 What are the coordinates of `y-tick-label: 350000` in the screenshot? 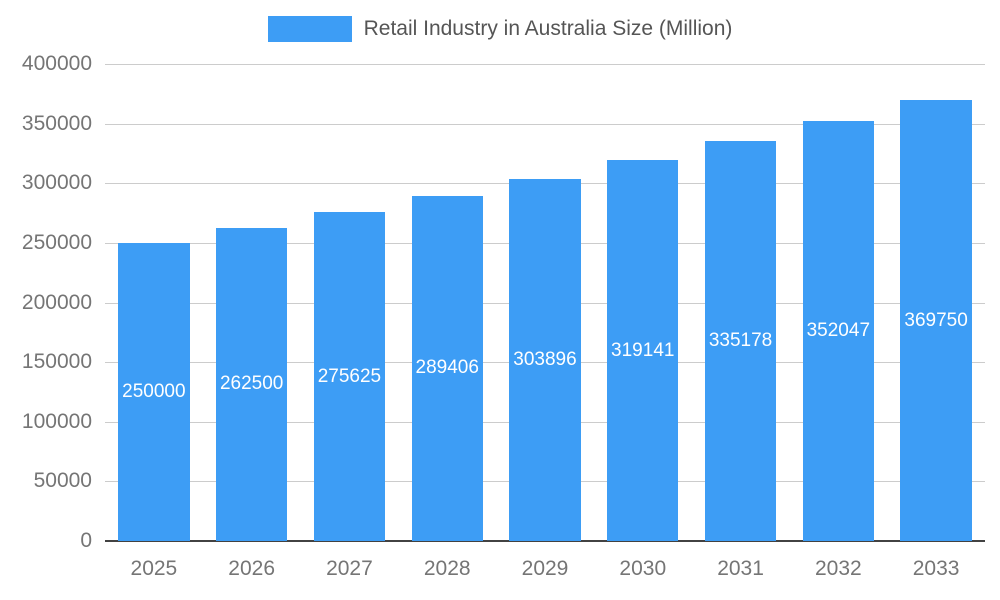 It's located at (56, 123).